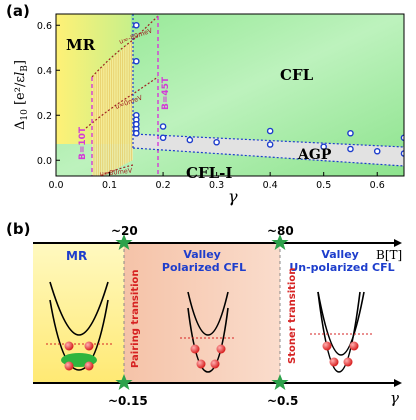 The height and width of the screenshot is (420, 416). What do you see at coordinates (116, 172) in the screenshot?
I see `u-label-bot: u=80meV` at bounding box center [116, 172].